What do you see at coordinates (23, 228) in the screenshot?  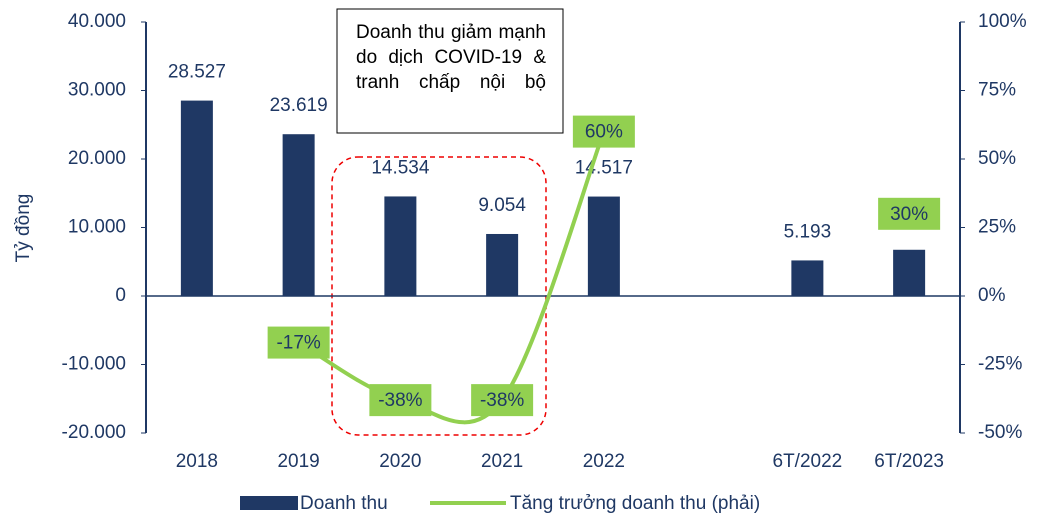 I see `y-axis-label: Tỷ đồng` at bounding box center [23, 228].